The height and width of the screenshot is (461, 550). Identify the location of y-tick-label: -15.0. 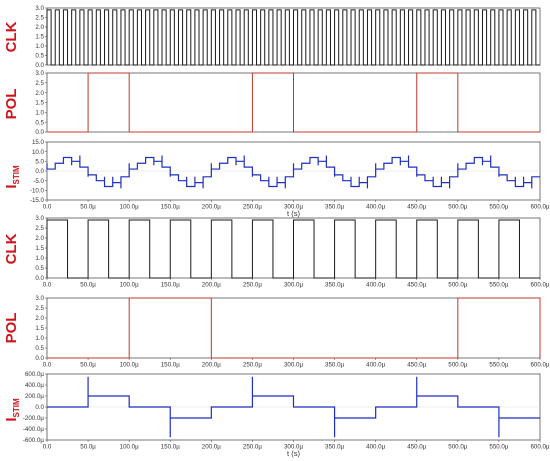
(37, 200).